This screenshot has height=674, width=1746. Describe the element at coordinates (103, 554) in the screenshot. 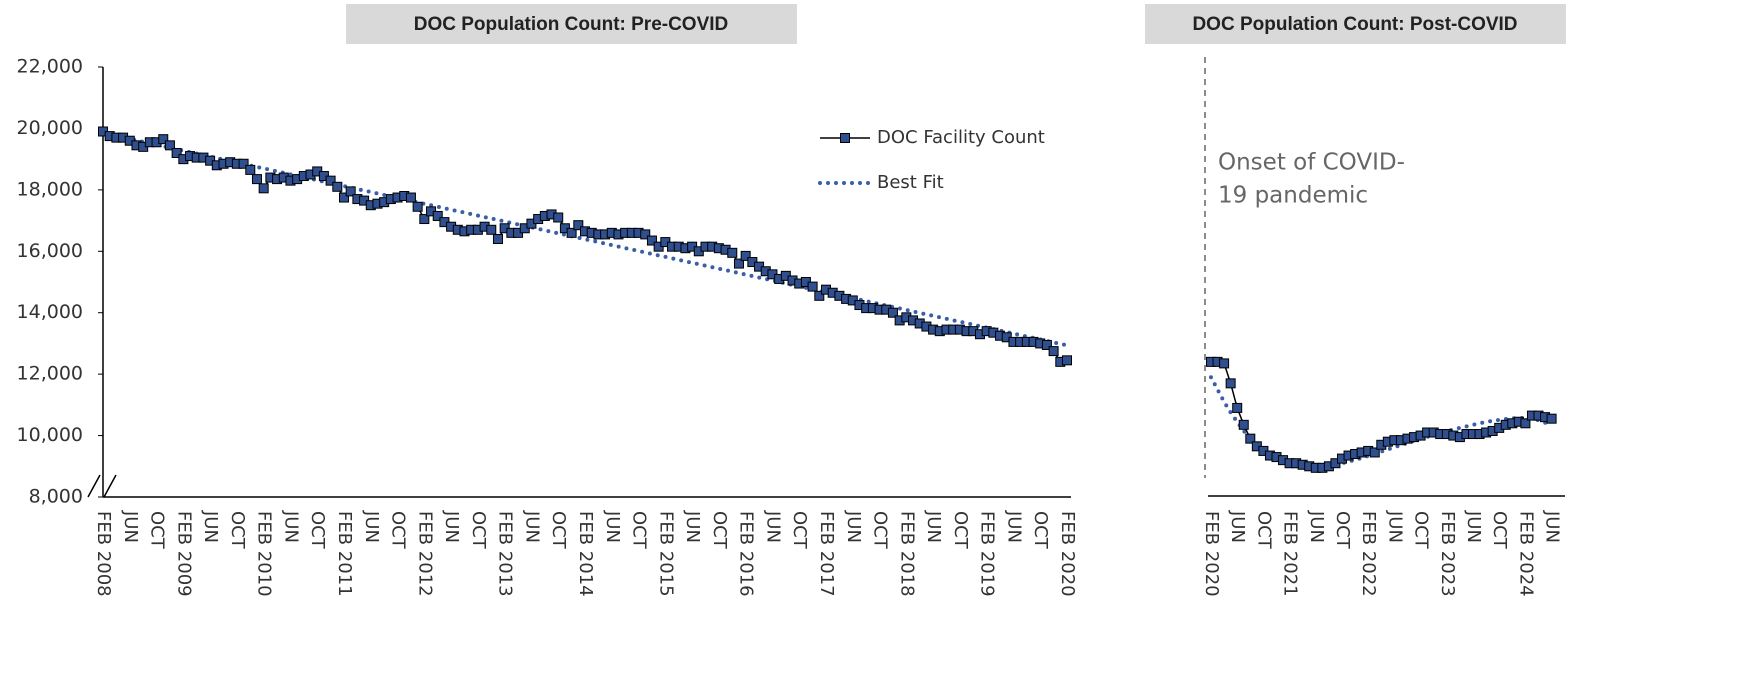

I see `x-tick-label: FEB 2008` at that location.